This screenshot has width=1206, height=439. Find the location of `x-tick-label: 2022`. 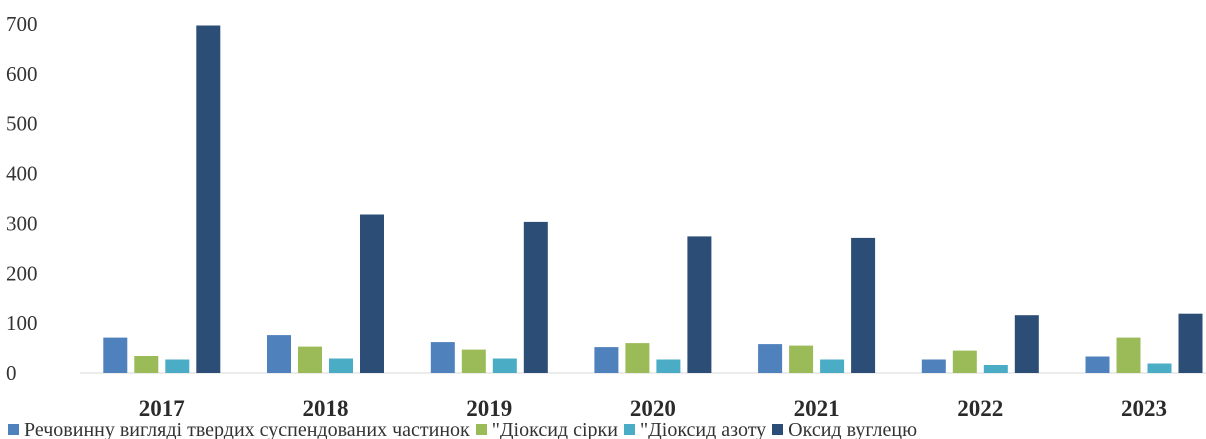

x-tick-label: 2022 is located at coordinates (980, 408).